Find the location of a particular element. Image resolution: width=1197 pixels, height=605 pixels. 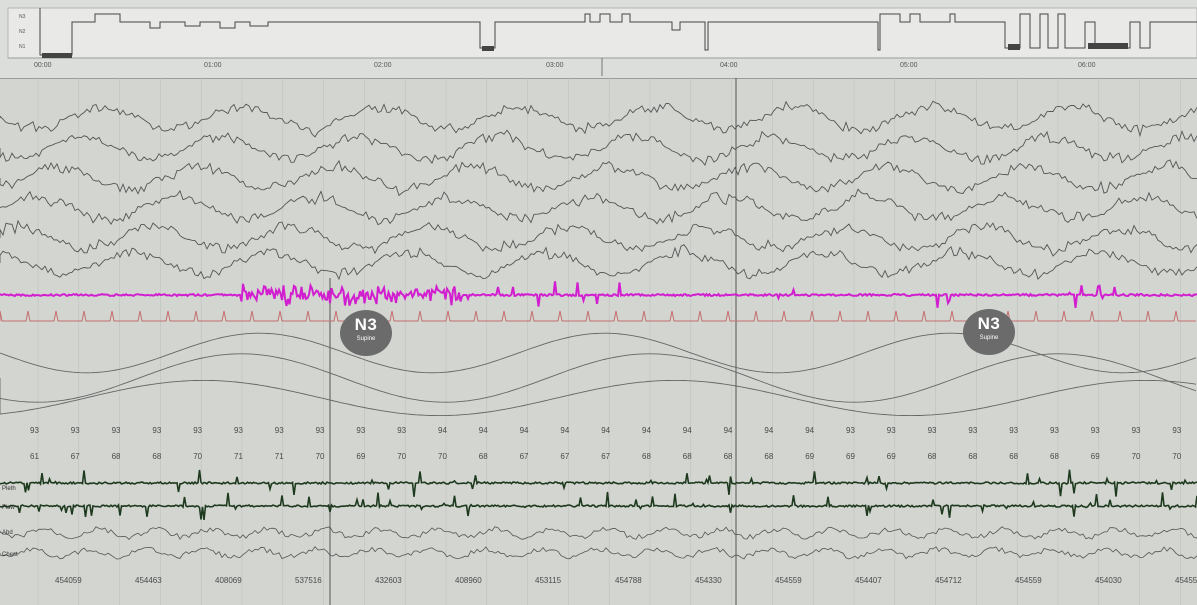

counter-value: 454788 is located at coordinates (628, 580).